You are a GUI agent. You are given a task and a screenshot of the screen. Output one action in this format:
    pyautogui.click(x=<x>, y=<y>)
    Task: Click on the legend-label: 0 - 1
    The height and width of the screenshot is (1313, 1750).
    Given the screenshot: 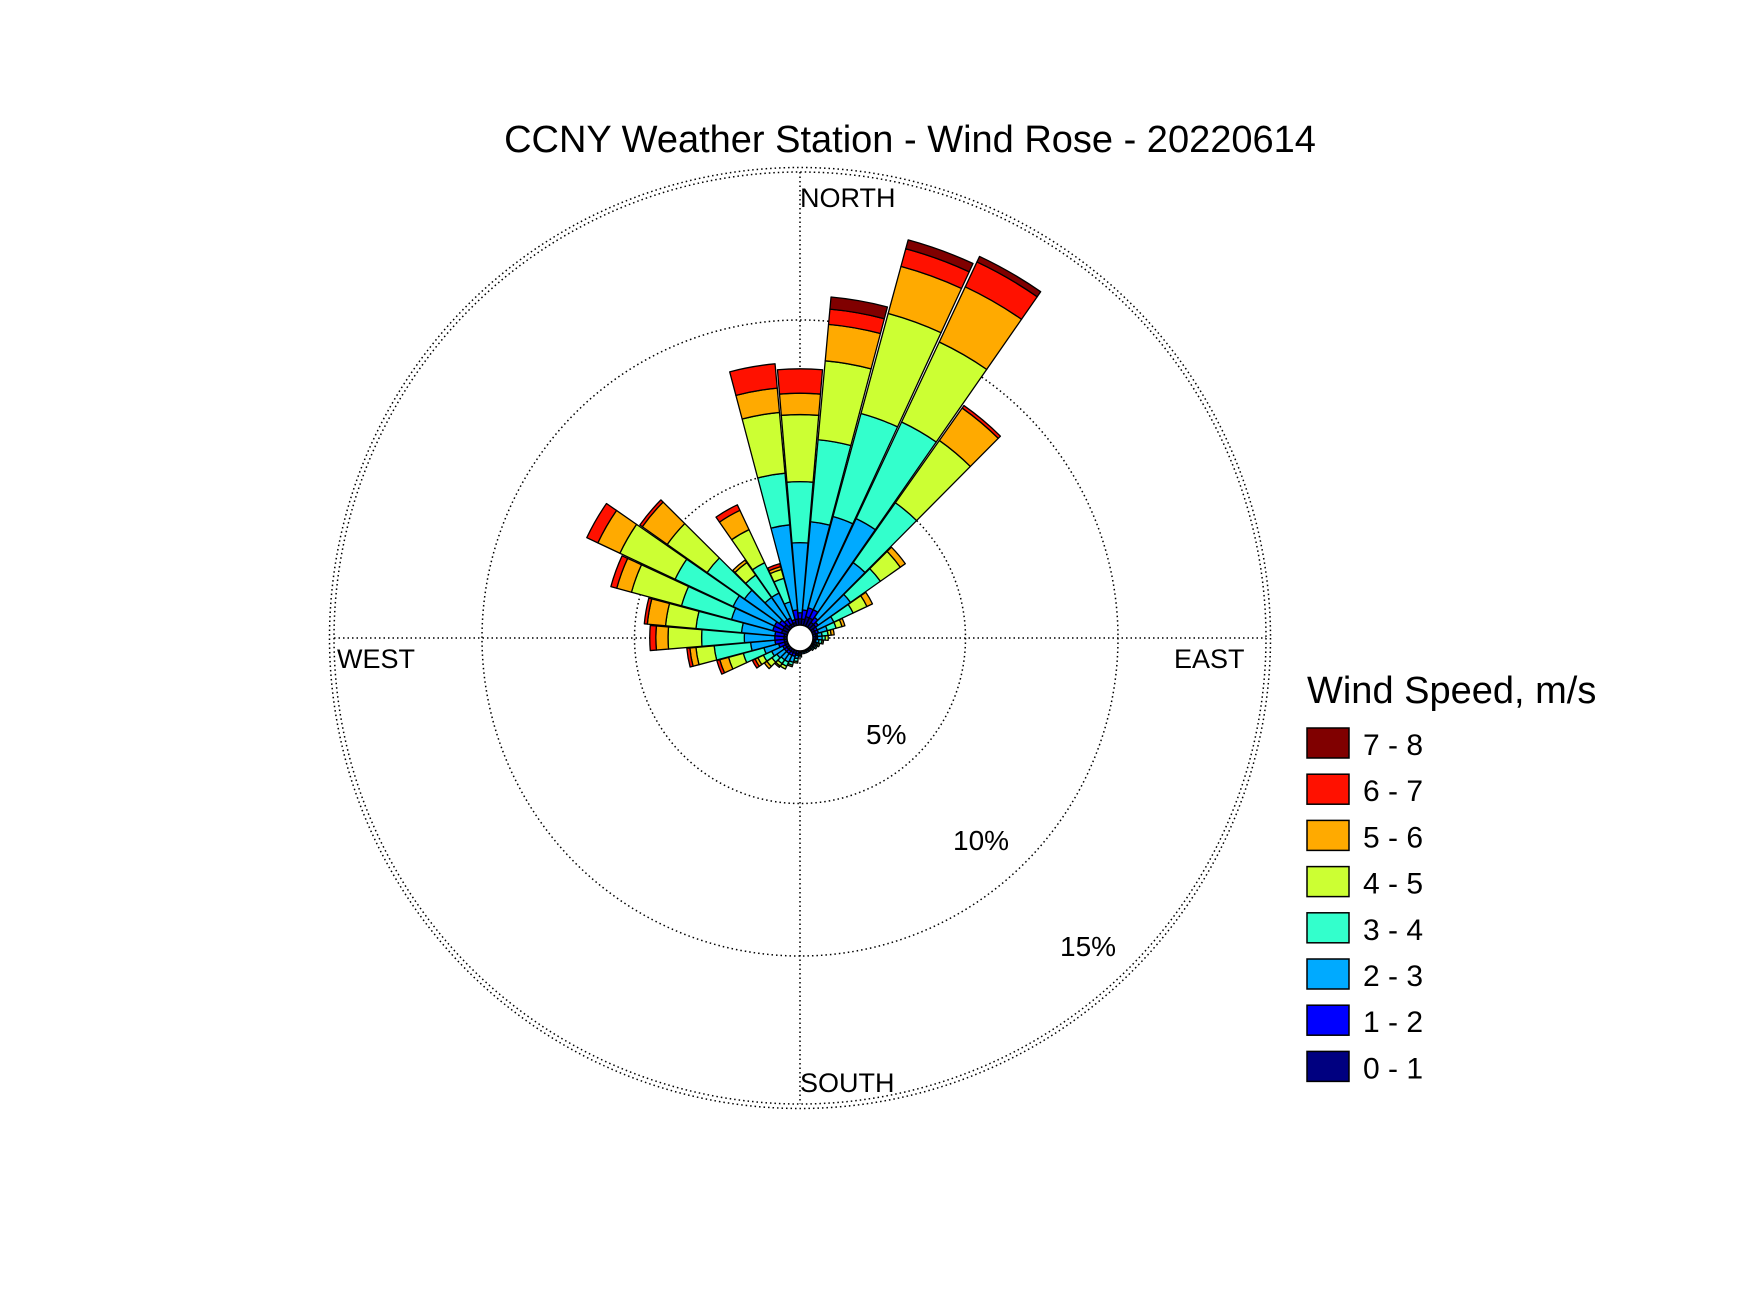 What is the action you would take?
    pyautogui.click(x=1393, y=1068)
    